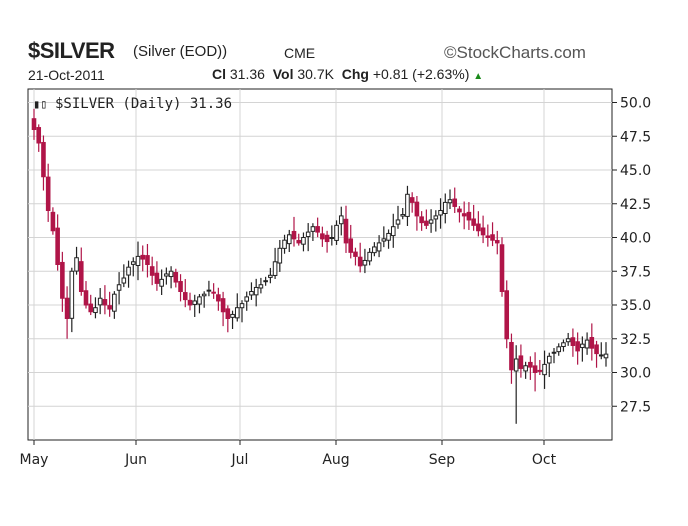 This screenshot has height=526, width=688. Describe the element at coordinates (635, 171) in the screenshot. I see `y-tick-label: 45.0` at that location.